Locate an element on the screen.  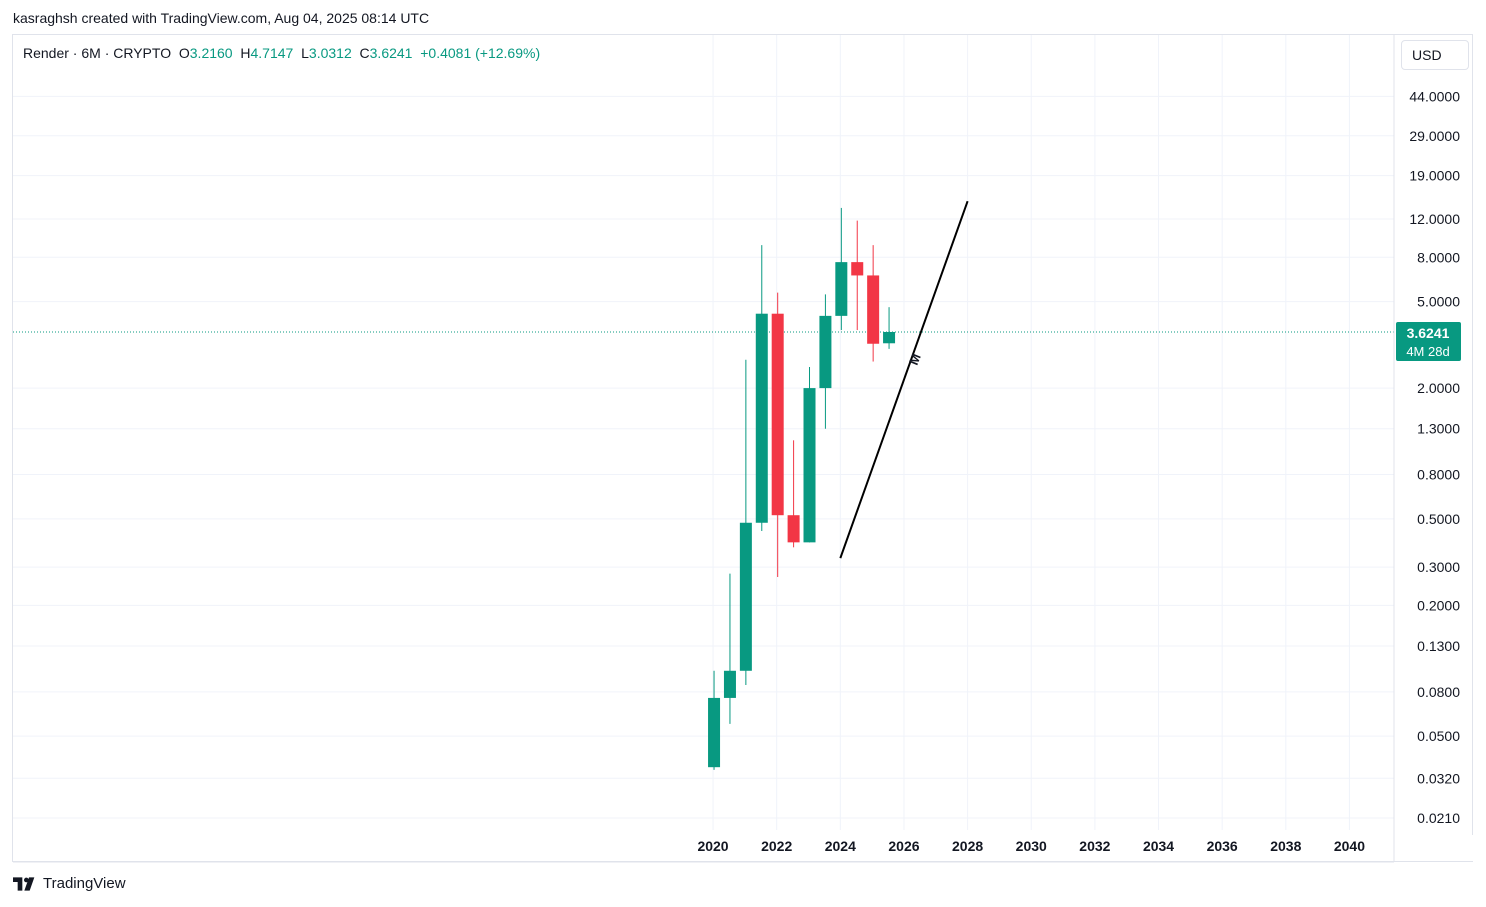
high-label: H is located at coordinates (245, 53).